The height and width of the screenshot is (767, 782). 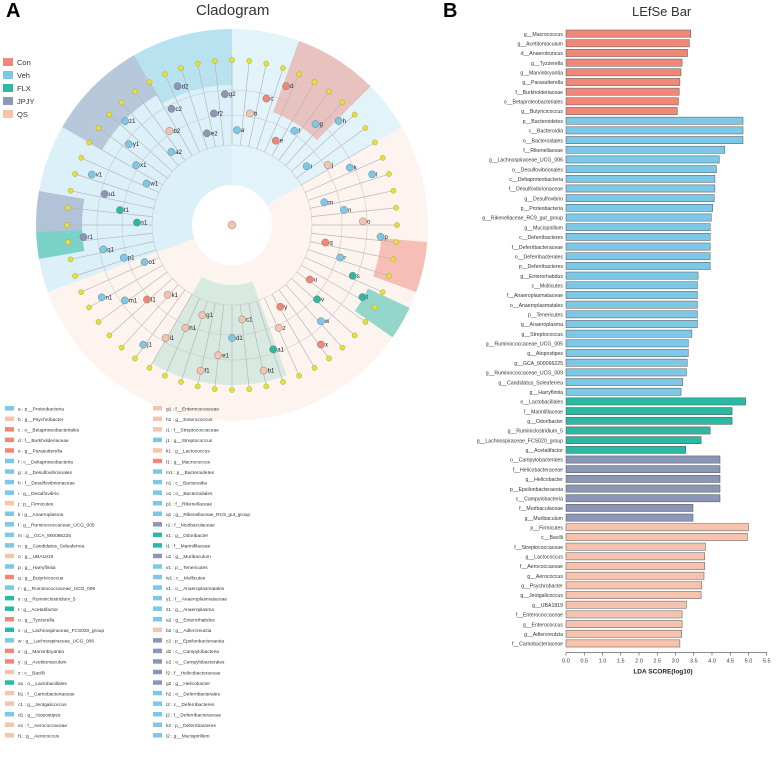 I want to click on key-entry: o1 : o__Bacteroidales, so click(x=189, y=494).